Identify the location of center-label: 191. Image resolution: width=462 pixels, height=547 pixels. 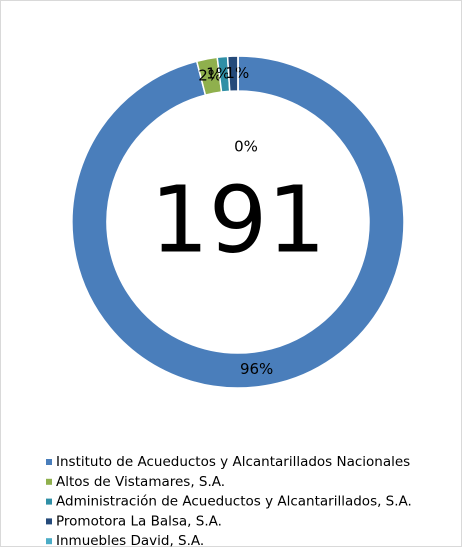
(238, 219).